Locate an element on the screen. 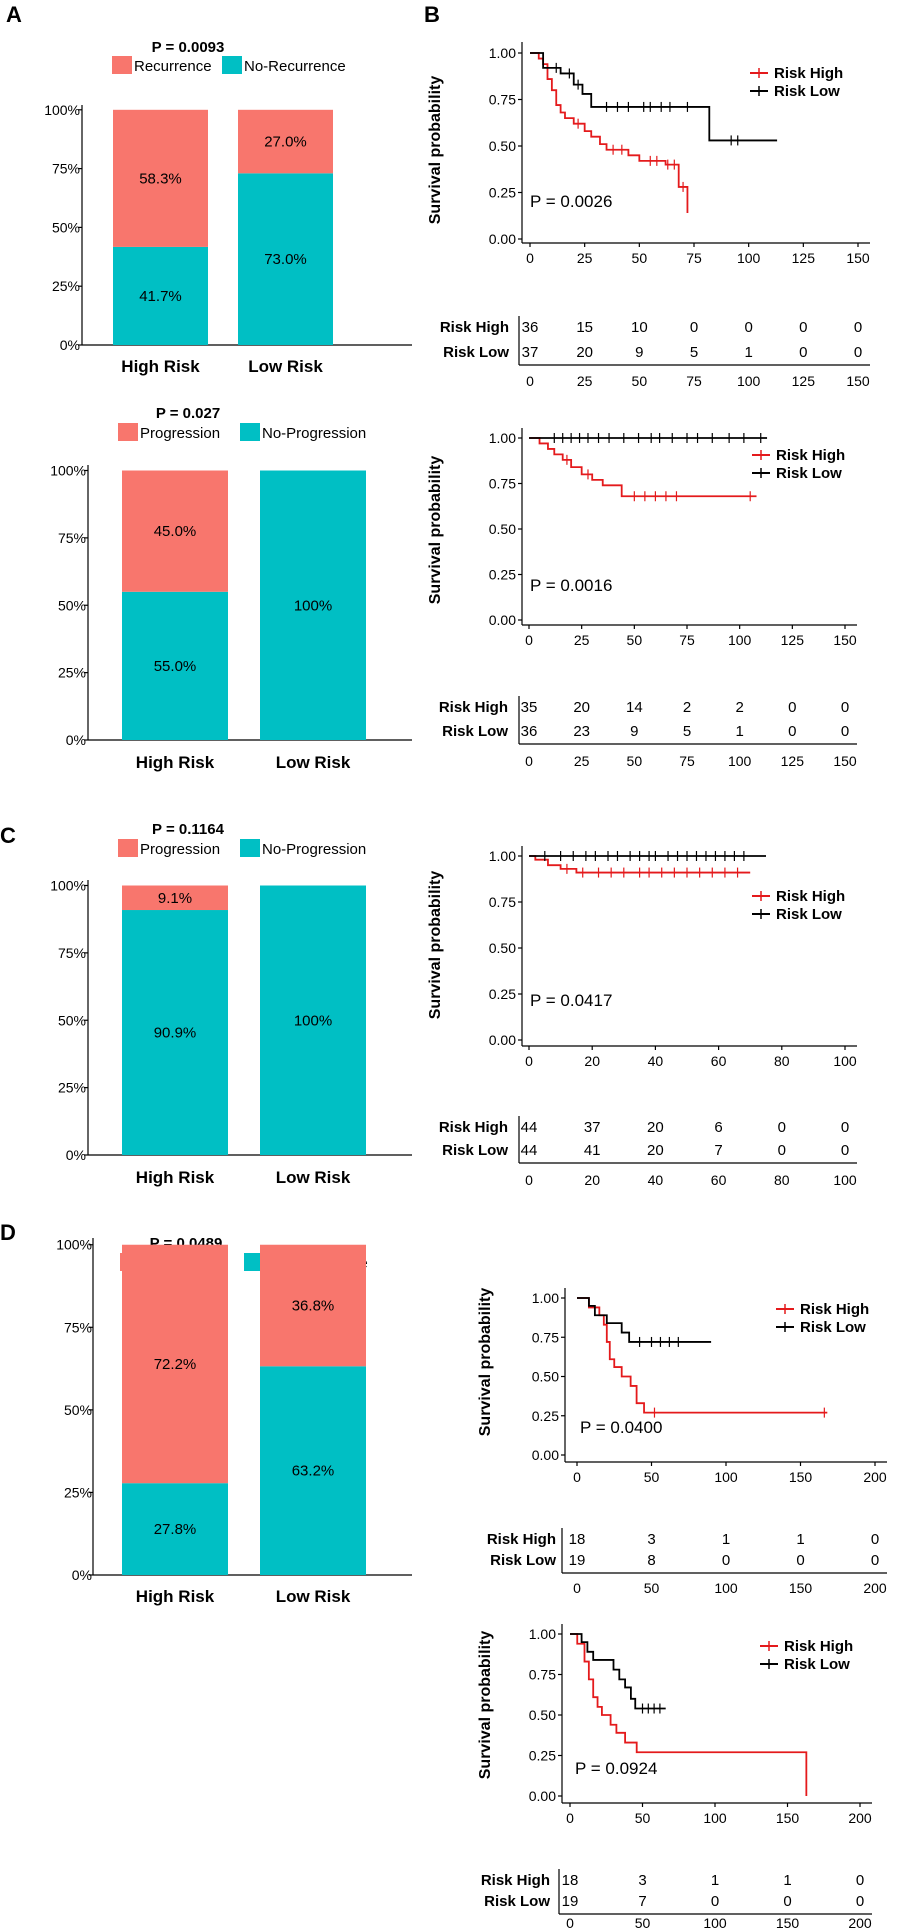 This screenshot has width=898, height=1930. p-value: P = 0.0924 is located at coordinates (616, 1768).